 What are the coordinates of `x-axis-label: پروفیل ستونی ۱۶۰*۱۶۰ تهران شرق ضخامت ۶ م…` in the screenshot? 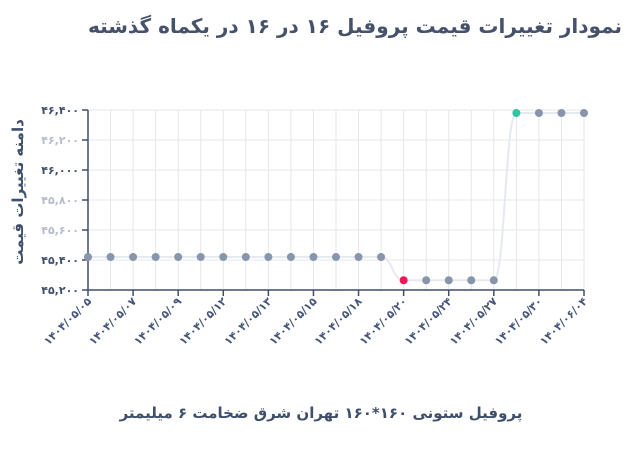 It's located at (321, 413).